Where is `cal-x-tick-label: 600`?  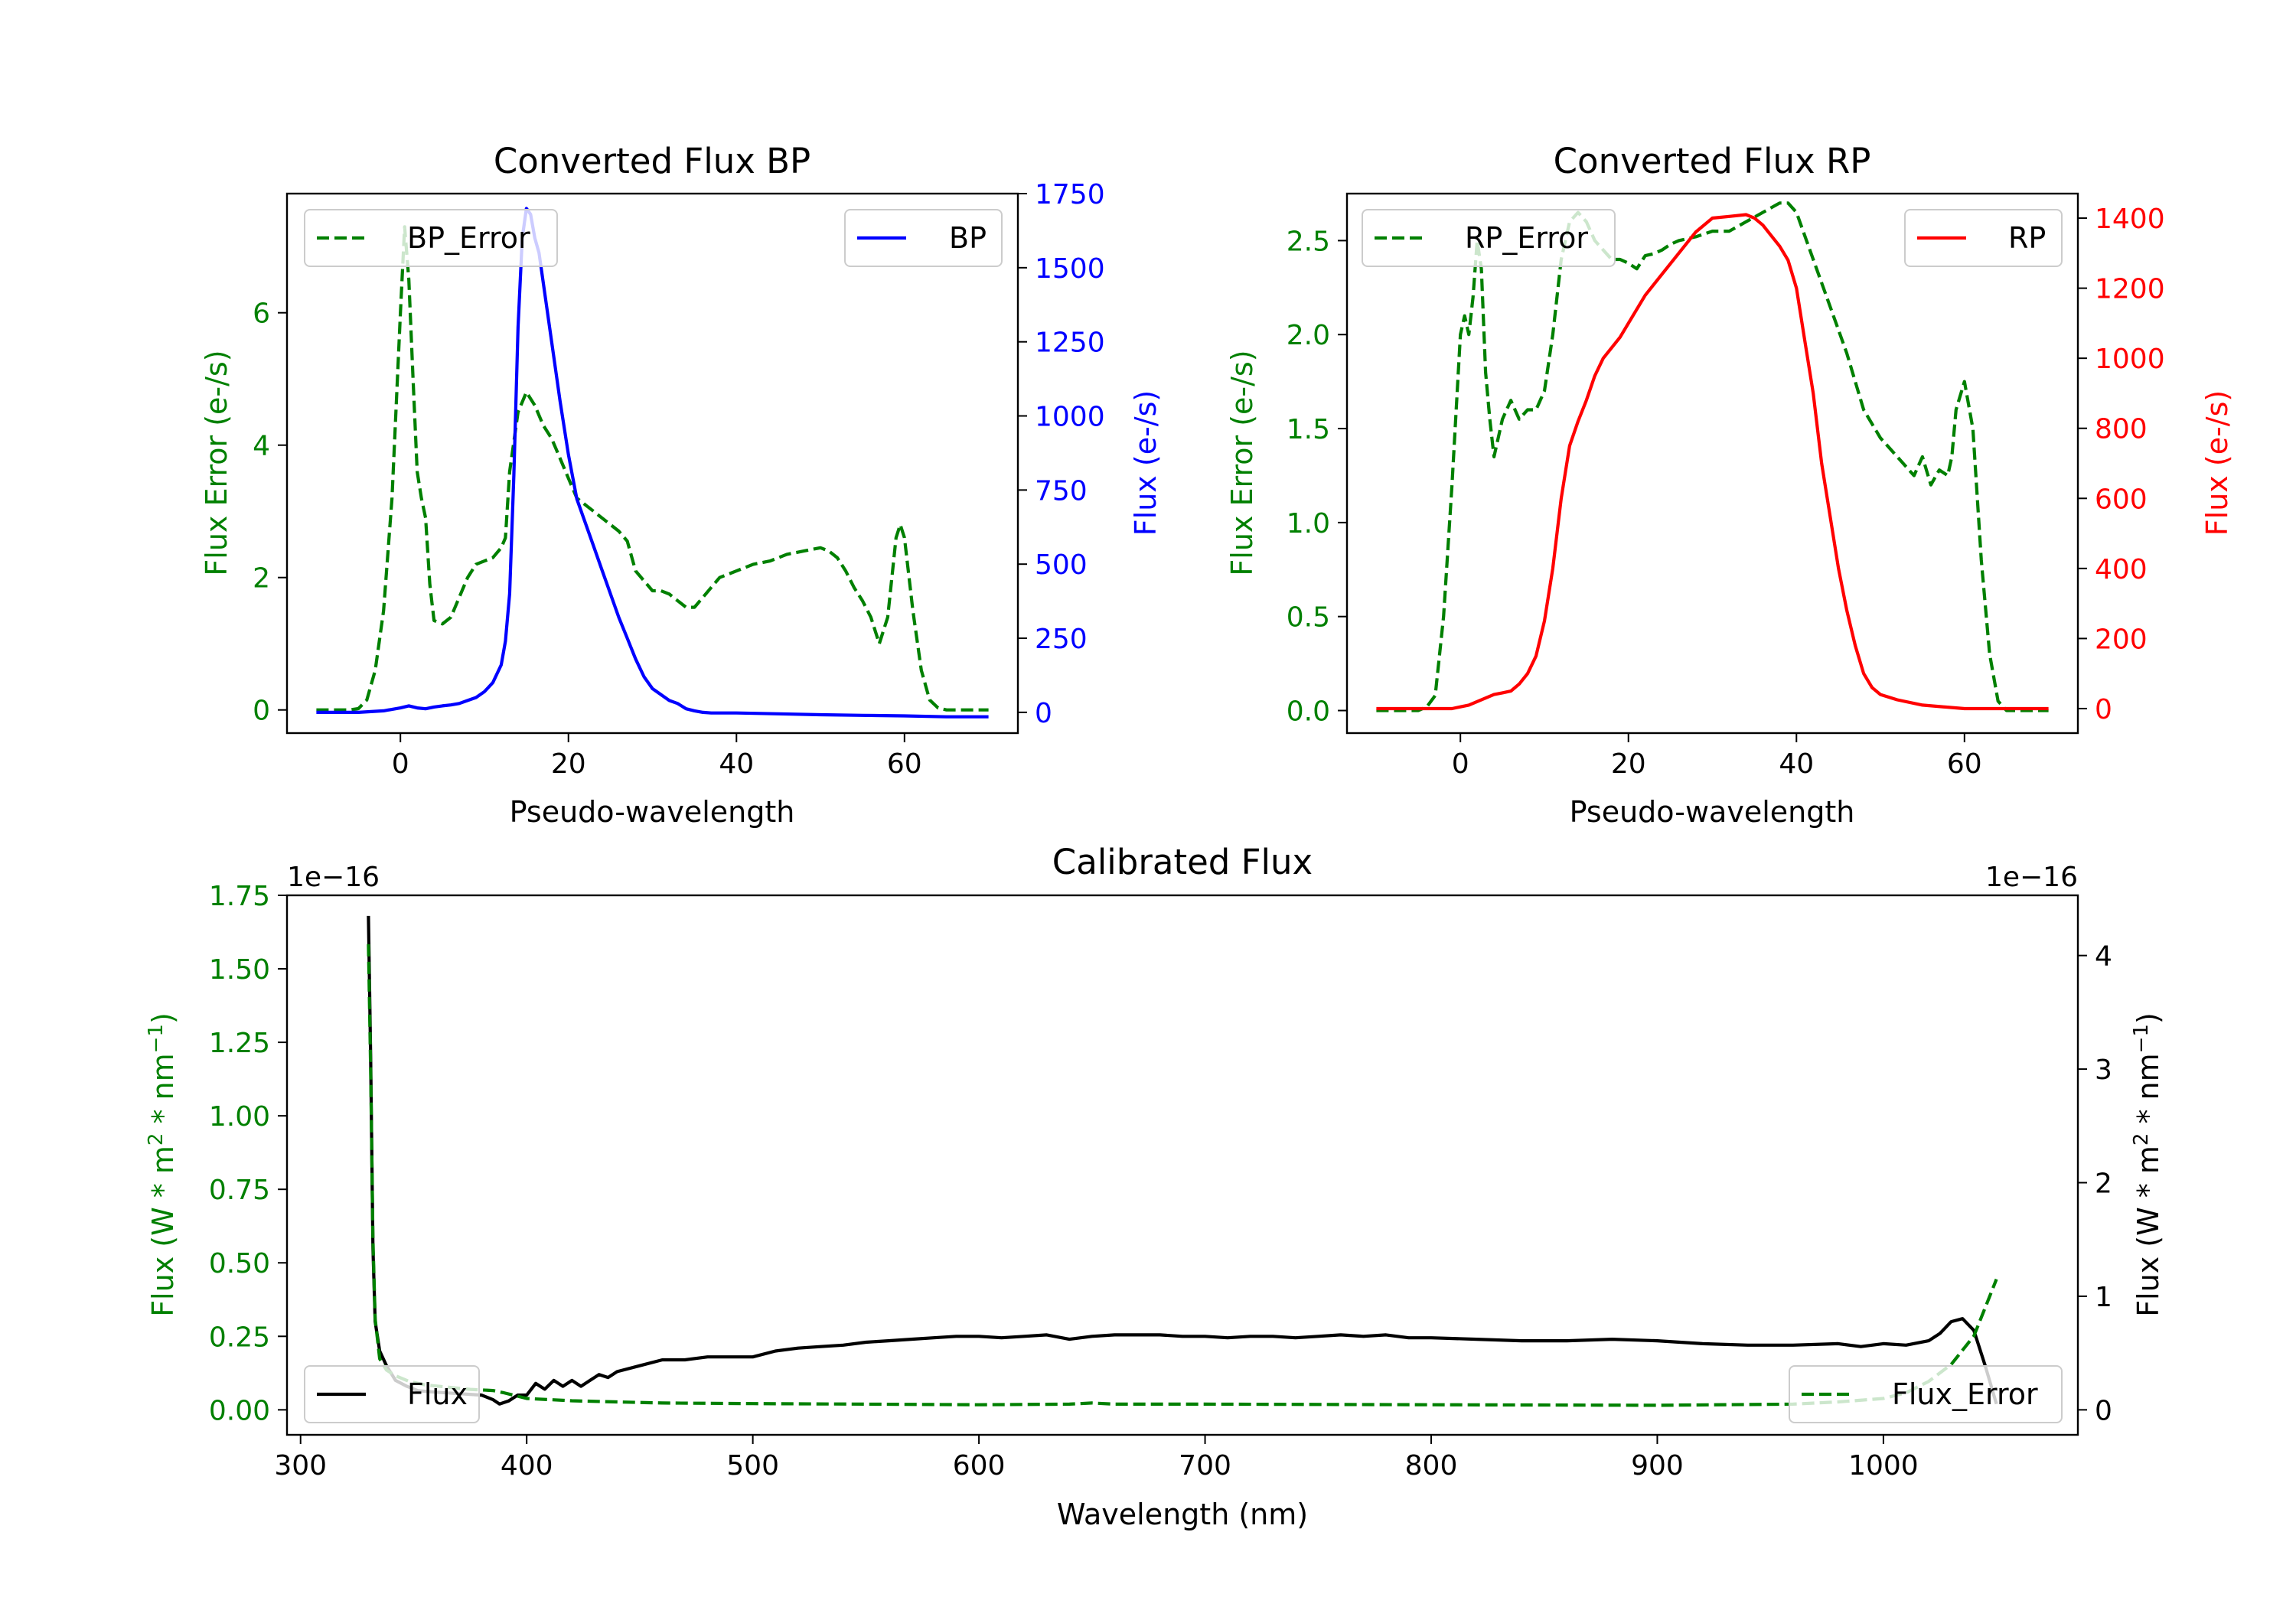
cal-x-tick-label: 600 is located at coordinates (979, 1466).